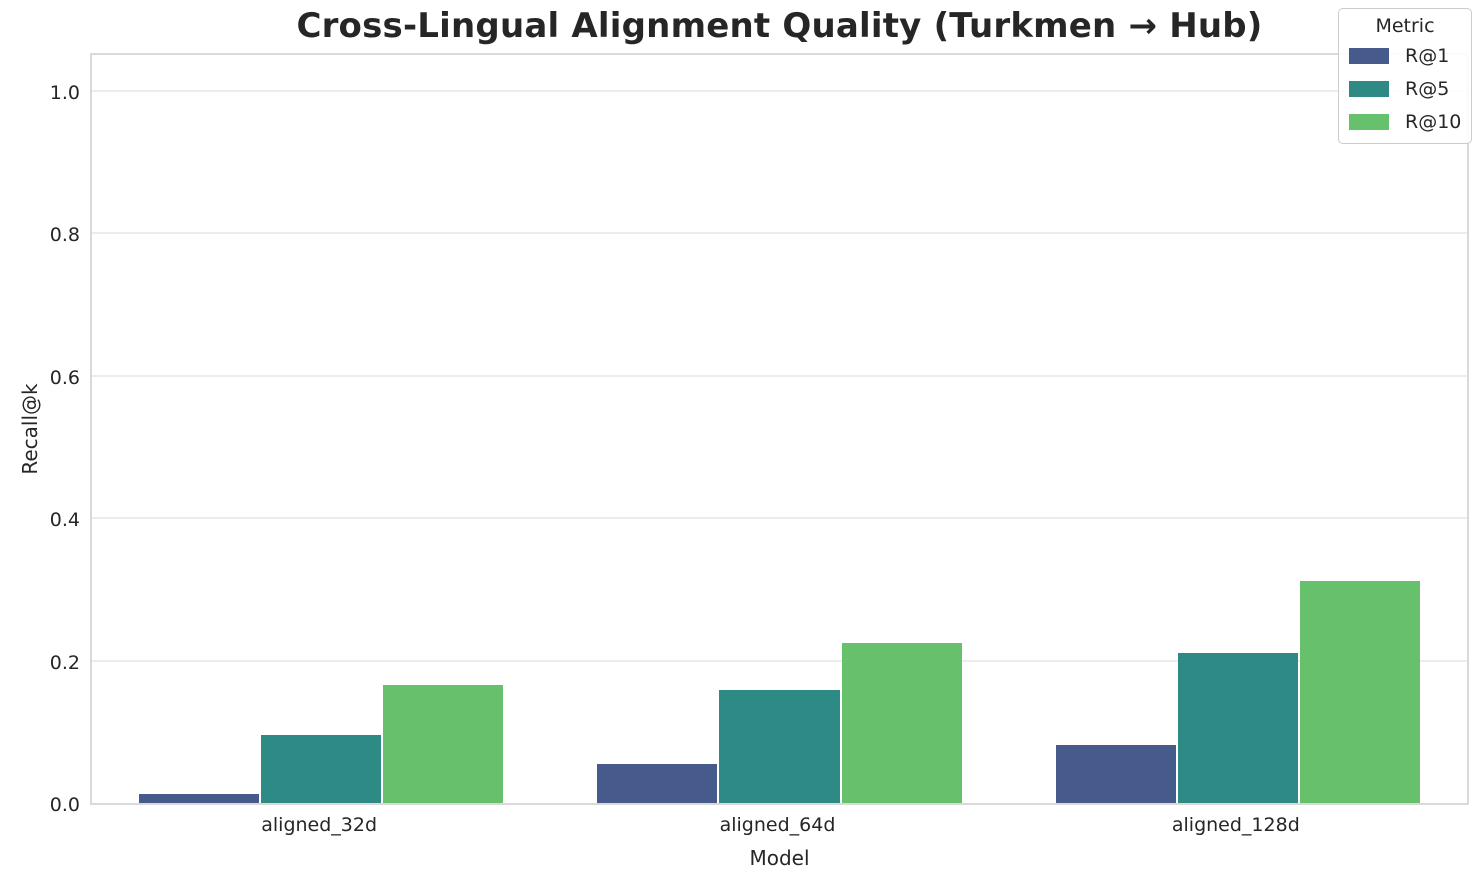  I want to click on legend: Metric R@1 R@5 R@10, so click(1405, 76).